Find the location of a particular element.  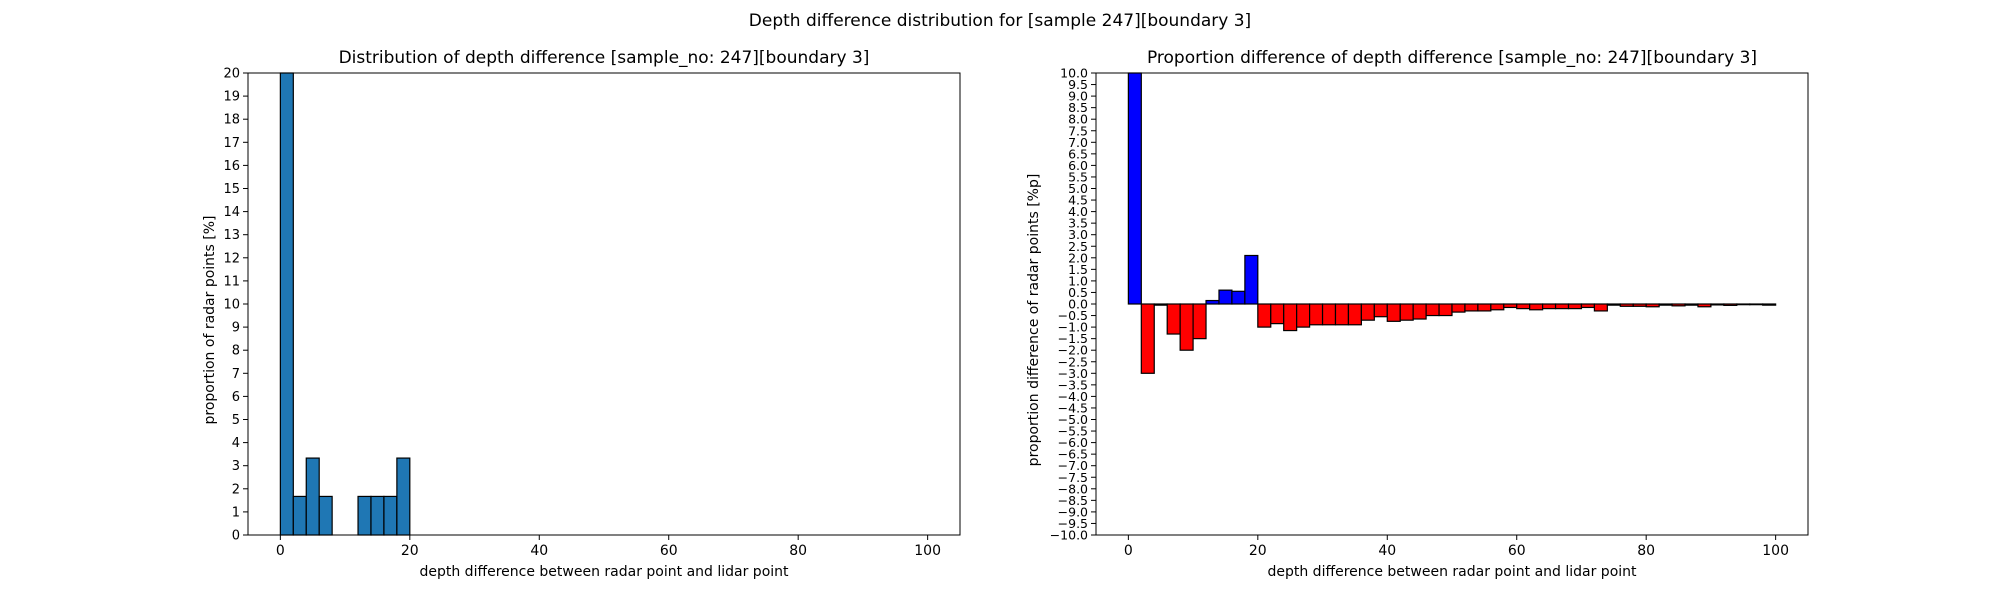

y-tick-label: 10.0 is located at coordinates (1074, 73).